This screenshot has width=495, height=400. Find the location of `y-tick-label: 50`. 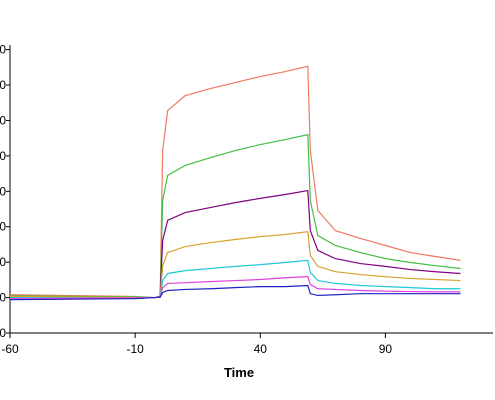

y-tick-label: 50 is located at coordinates (3, 120).